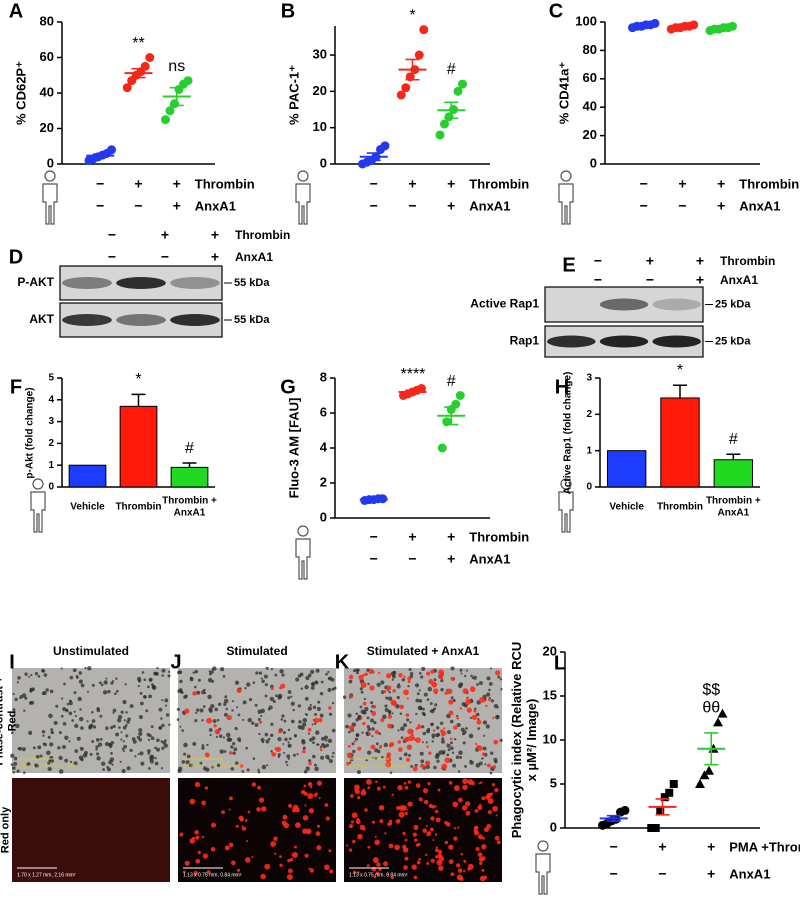 This screenshot has height=901, width=800. I want to click on panel-letter: F, so click(16, 387).